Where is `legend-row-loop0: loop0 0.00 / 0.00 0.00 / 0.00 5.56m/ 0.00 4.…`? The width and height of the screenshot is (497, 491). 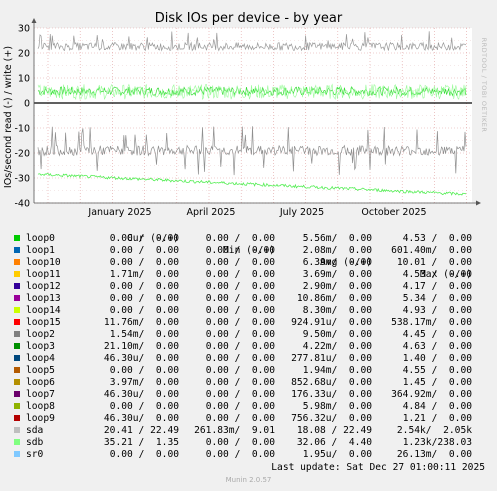 legend-row-loop0: loop0 0.00 / 0.00 0.00 / 0.00 5.56m/ 0.00 4.… is located at coordinates (252, 239).